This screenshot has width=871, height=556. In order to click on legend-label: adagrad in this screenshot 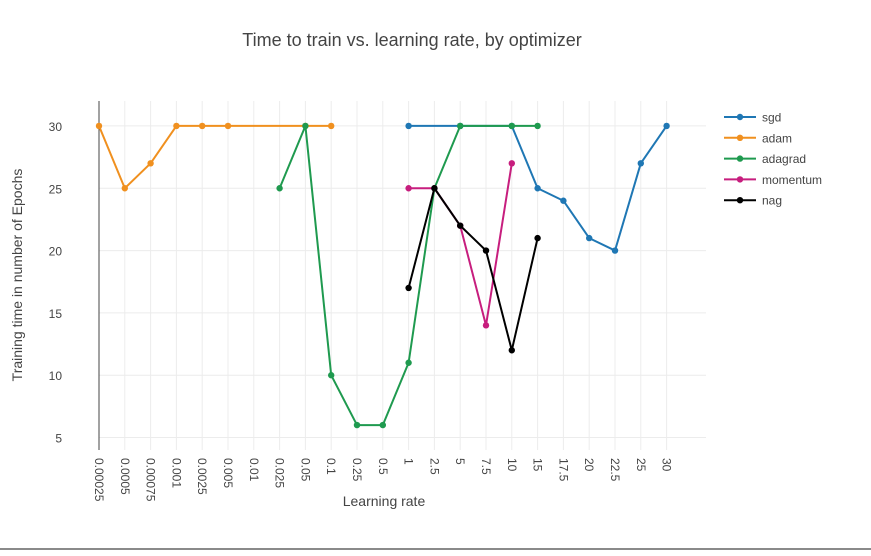, I will do `click(784, 159)`.